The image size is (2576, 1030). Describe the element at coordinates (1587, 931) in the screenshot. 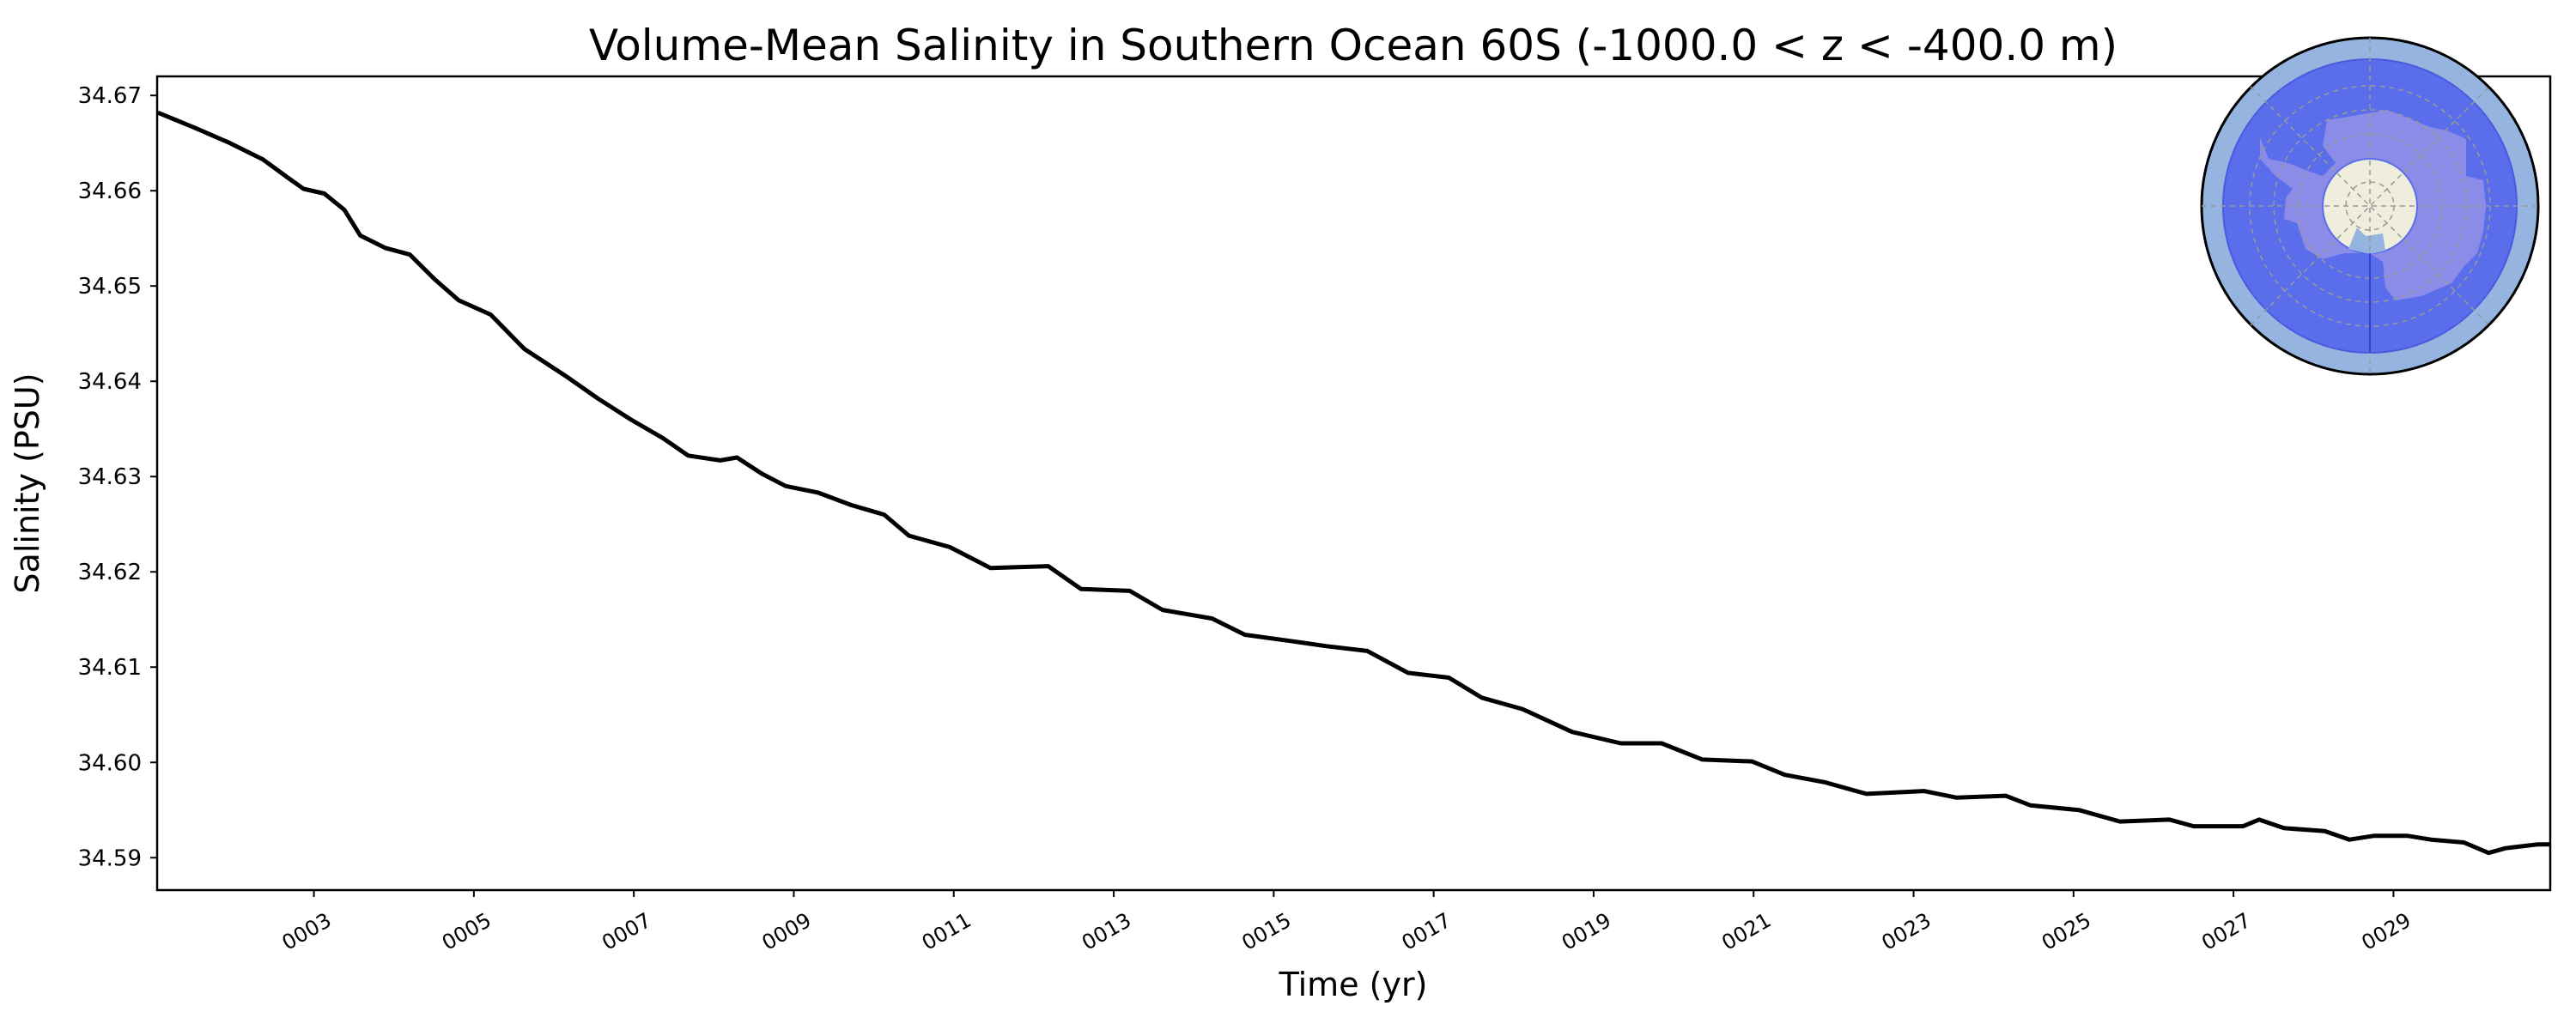

I see `x-tick-label: 0019` at that location.